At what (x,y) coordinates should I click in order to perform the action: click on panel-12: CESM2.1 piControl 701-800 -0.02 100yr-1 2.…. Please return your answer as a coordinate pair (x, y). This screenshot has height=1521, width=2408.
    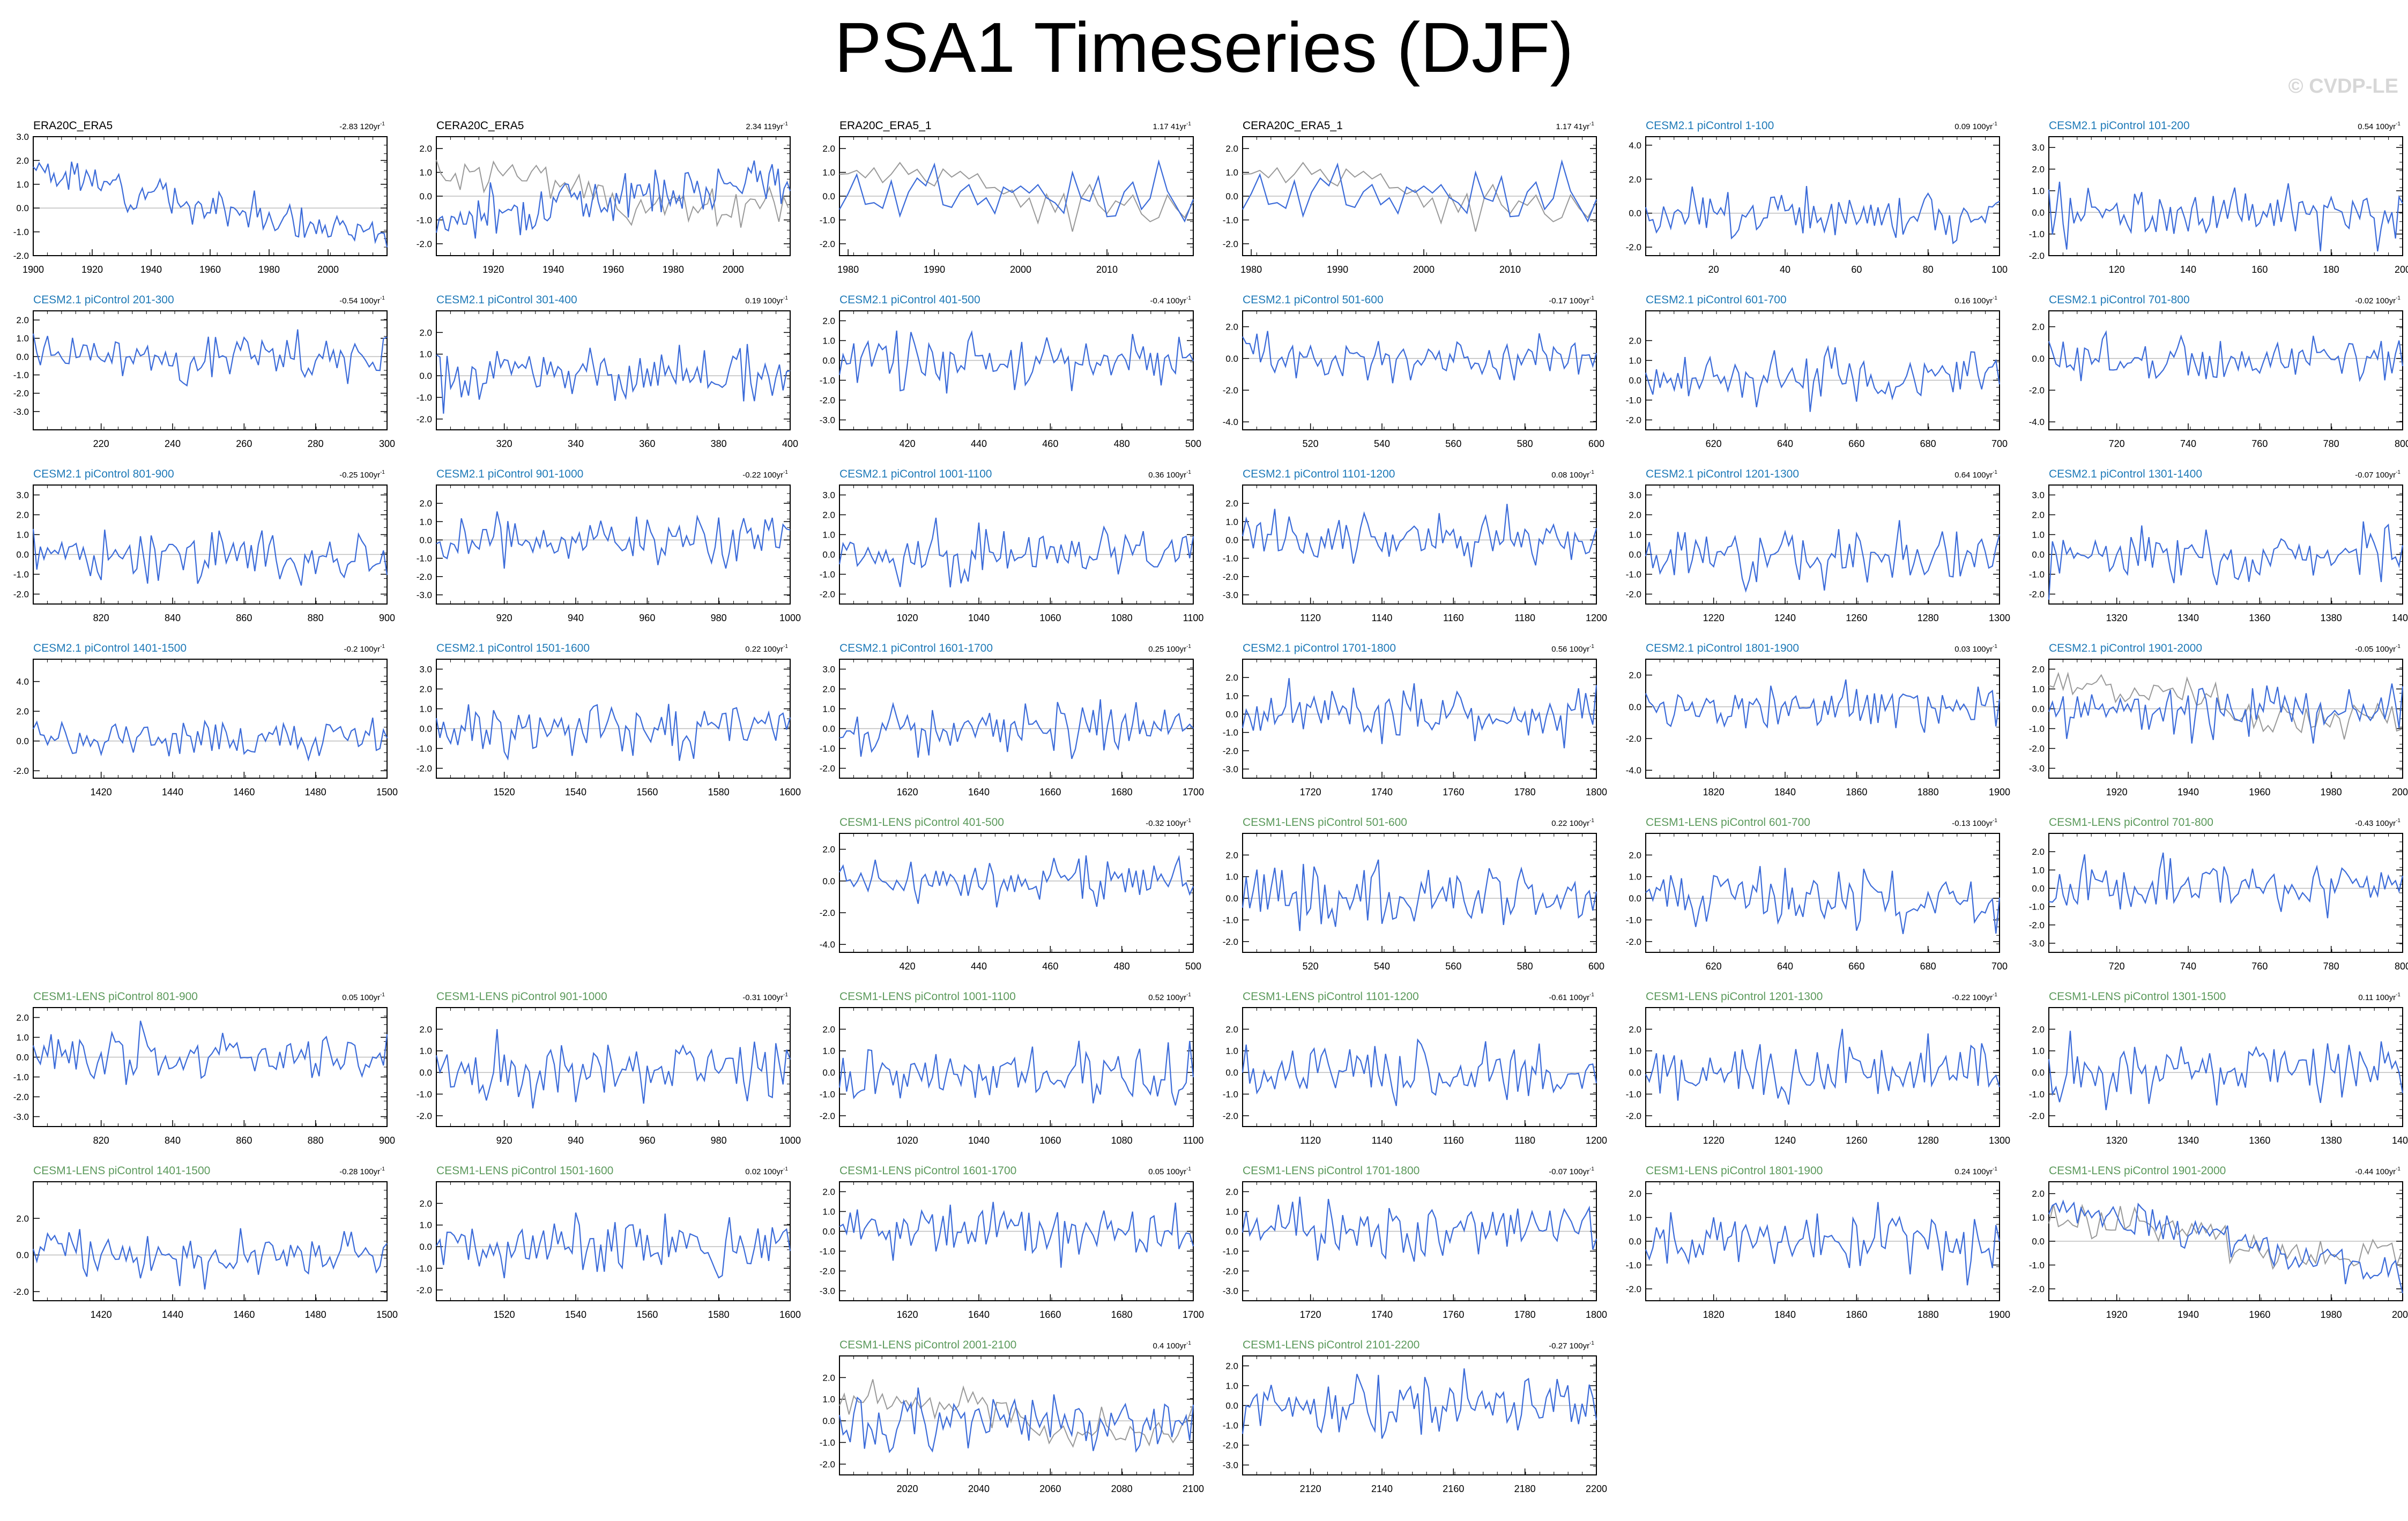
    Looking at the image, I should click on (2218, 371).